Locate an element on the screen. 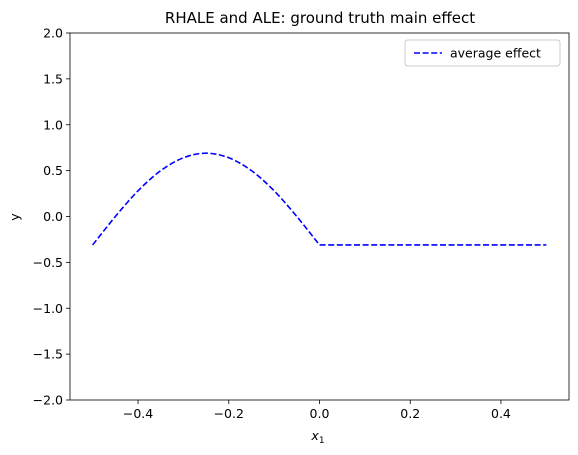 This screenshot has height=455, width=578. y-tick-label: 0.5 is located at coordinates (53, 170).